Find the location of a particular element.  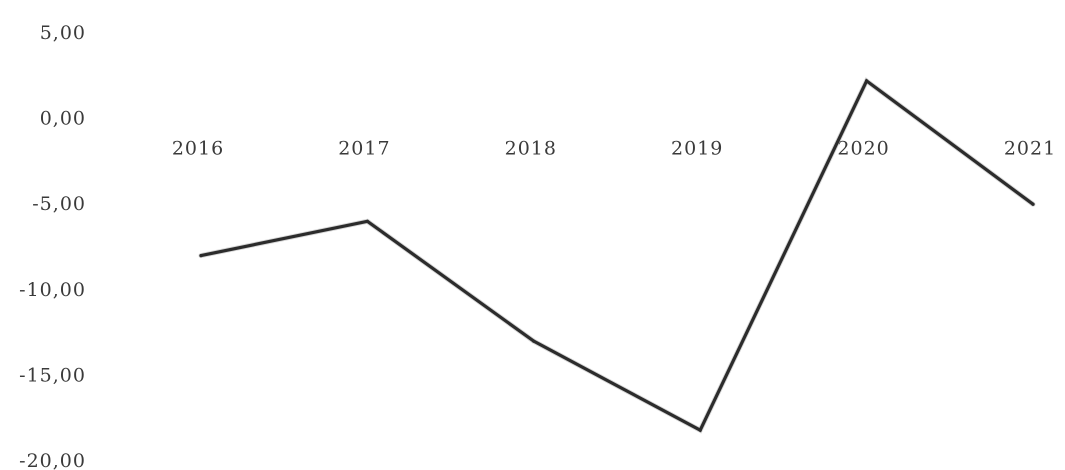

y-axis-tick-labels: 5,00 0,00 -5,00 -10,00 -15,00 -20,00 is located at coordinates (52, 246).